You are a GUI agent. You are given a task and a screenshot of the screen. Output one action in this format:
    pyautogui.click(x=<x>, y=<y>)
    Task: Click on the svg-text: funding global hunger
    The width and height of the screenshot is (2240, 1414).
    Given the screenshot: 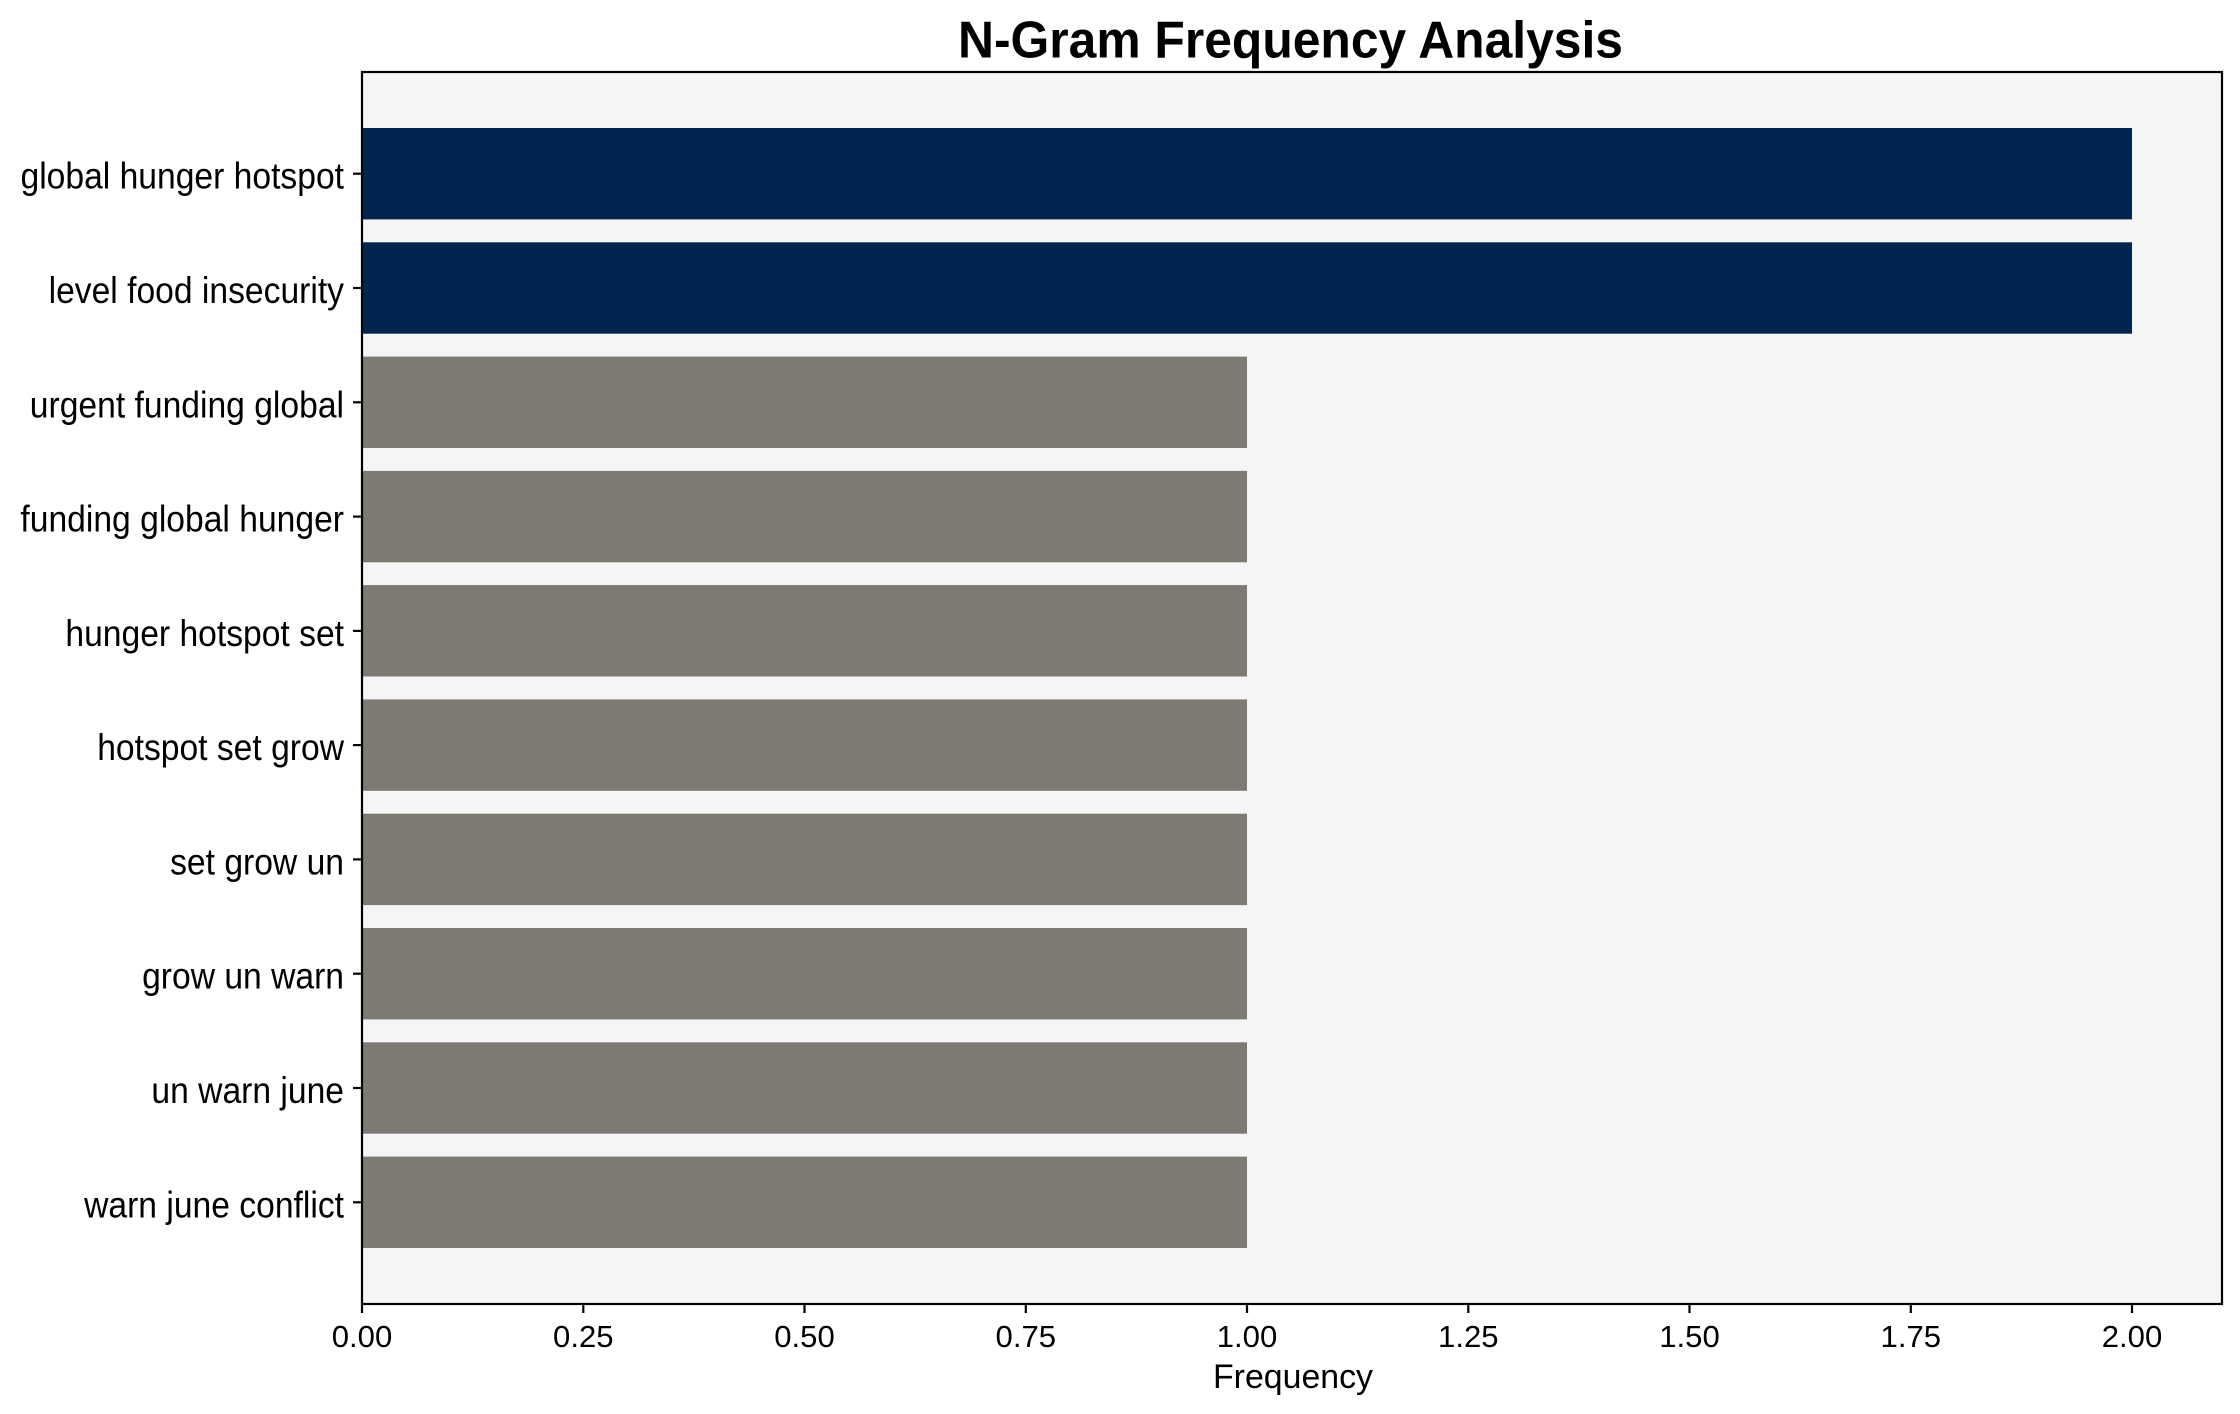 What is the action you would take?
    pyautogui.click(x=182, y=519)
    